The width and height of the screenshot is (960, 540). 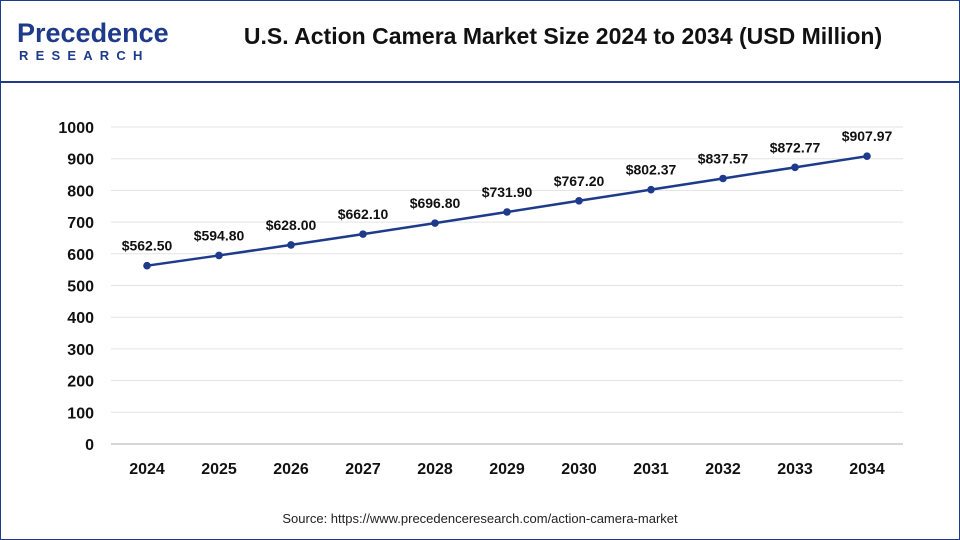 I want to click on data-label: $594.80, so click(x=219, y=235).